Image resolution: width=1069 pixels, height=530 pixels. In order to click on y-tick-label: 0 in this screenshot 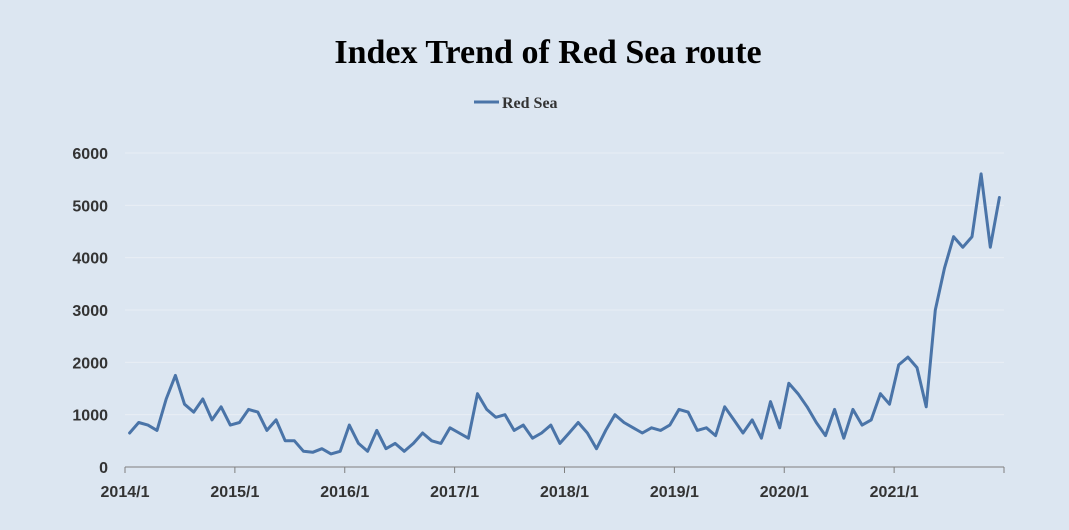, I will do `click(103, 468)`.